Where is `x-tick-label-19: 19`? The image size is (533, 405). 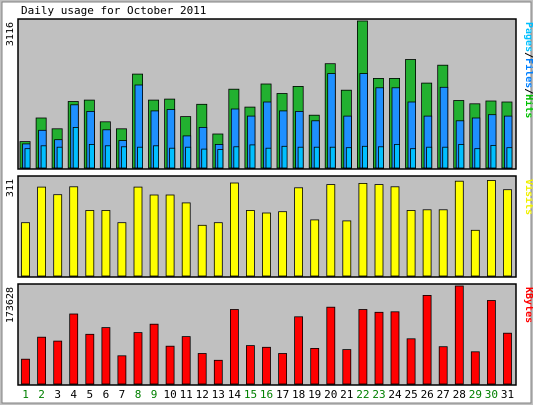
x-tick-label-19: 19 is located at coordinates (314, 394).